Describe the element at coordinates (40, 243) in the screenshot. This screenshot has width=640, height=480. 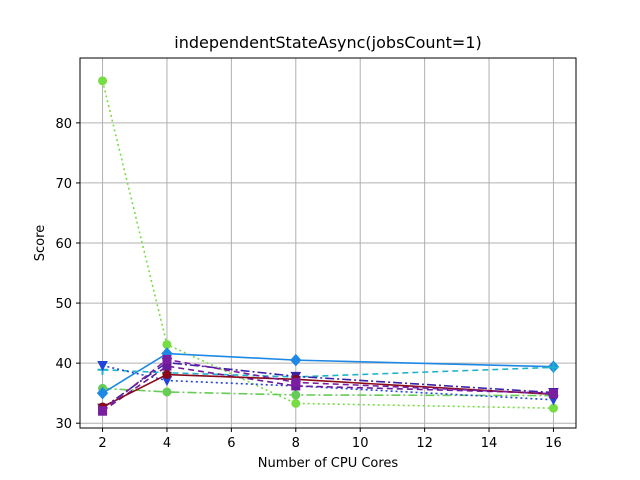
I see `y-axis-label: Score` at that location.